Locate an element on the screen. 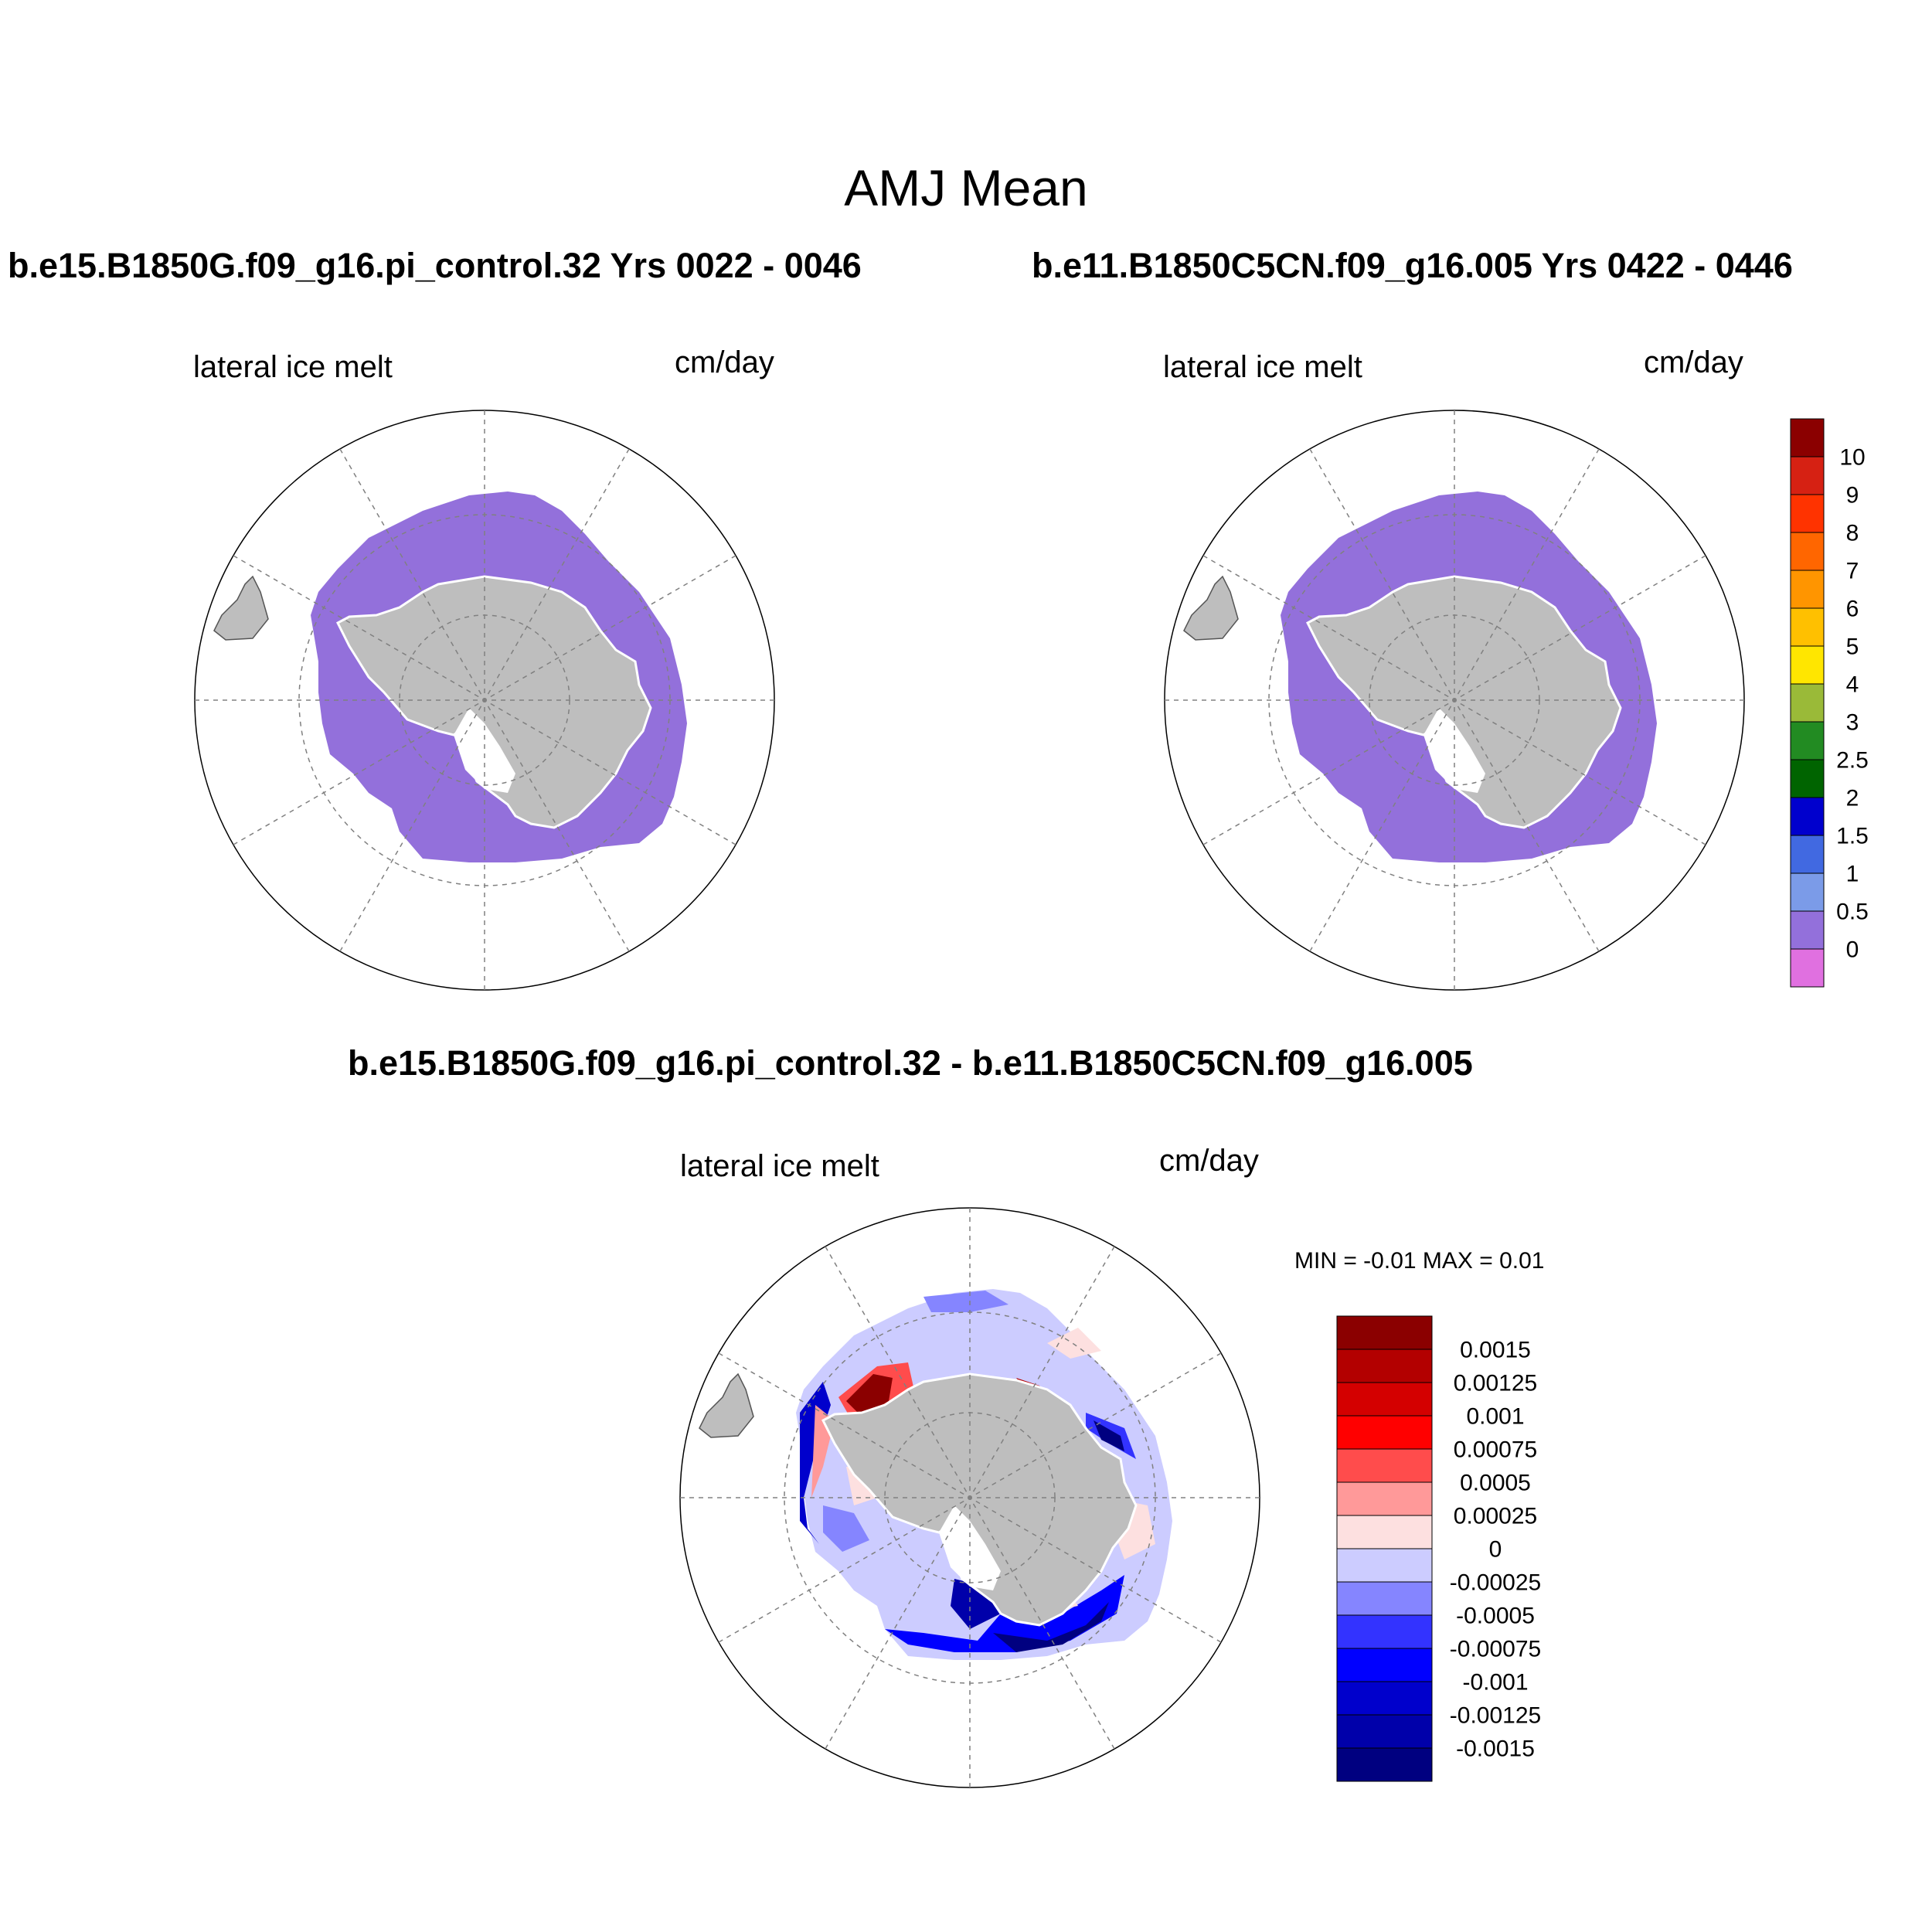 The width and height of the screenshot is (1932, 1932). colorbar-main-label: 4 is located at coordinates (1853, 685).